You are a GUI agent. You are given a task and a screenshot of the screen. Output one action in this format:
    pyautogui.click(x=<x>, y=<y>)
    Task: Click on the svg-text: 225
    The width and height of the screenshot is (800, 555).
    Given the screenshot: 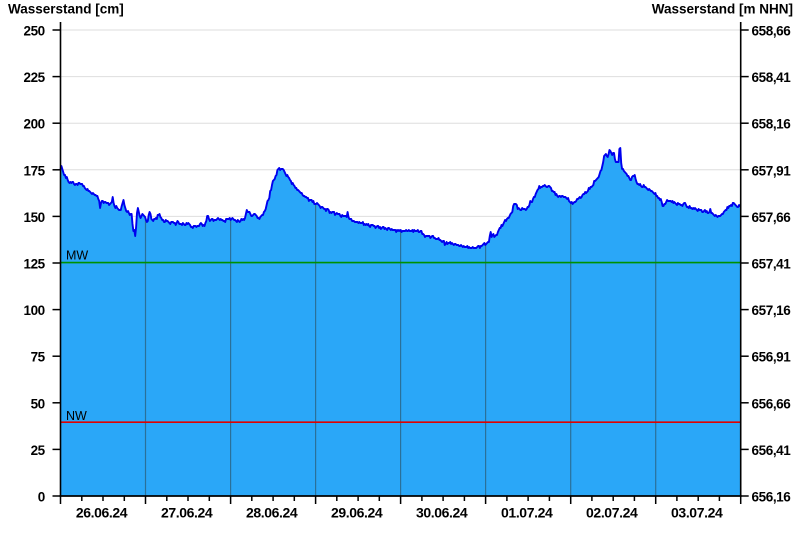 What is the action you would take?
    pyautogui.click(x=34, y=77)
    